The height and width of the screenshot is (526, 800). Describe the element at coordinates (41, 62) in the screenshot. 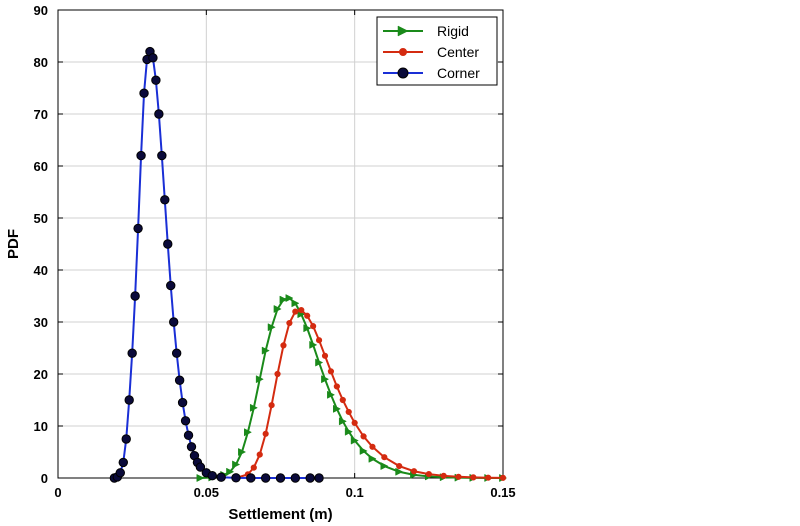

I see `y-tick-label: 80` at that location.